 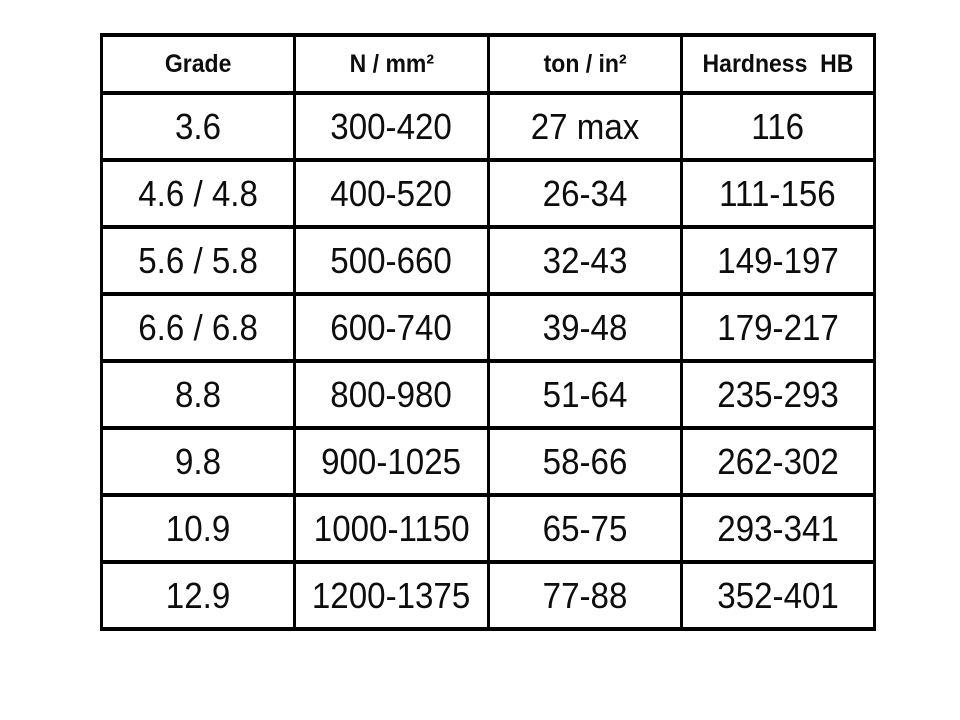 I want to click on cell-n-per-mm2-value: 1200-1375, so click(x=391, y=595).